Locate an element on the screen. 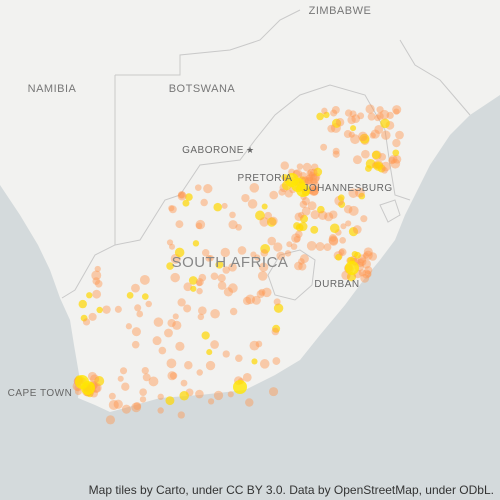  namibia-border is located at coordinates (88, 187).